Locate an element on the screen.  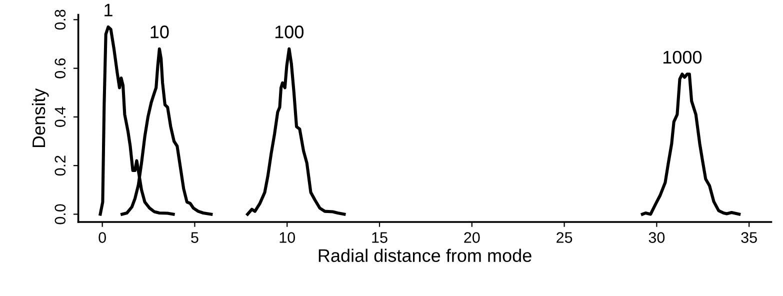
x-tick-label: 5 is located at coordinates (194, 237).